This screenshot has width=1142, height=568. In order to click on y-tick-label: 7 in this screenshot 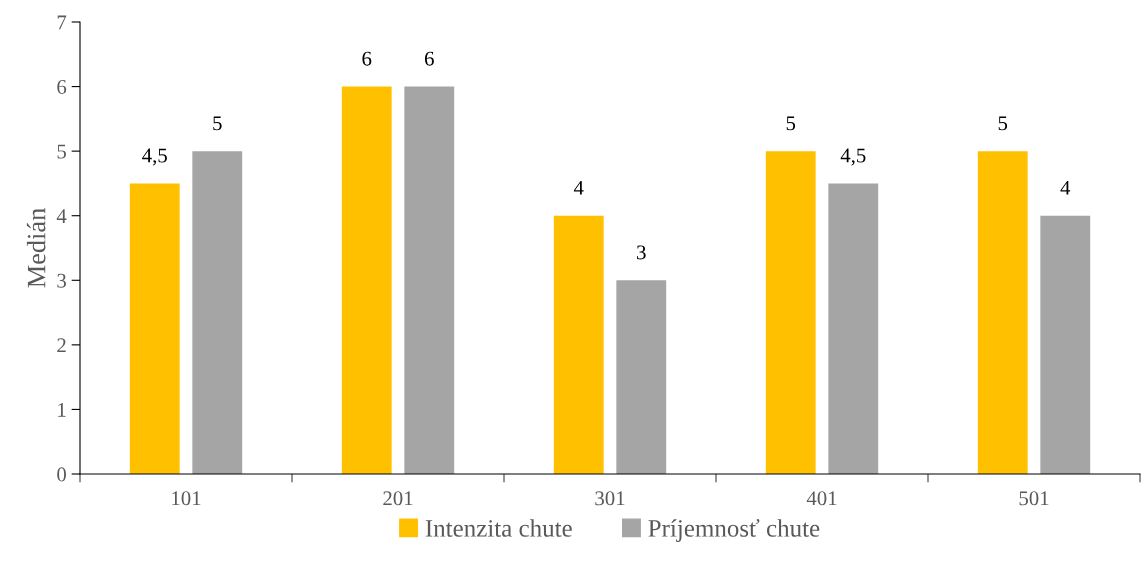, I will do `click(62, 22)`.